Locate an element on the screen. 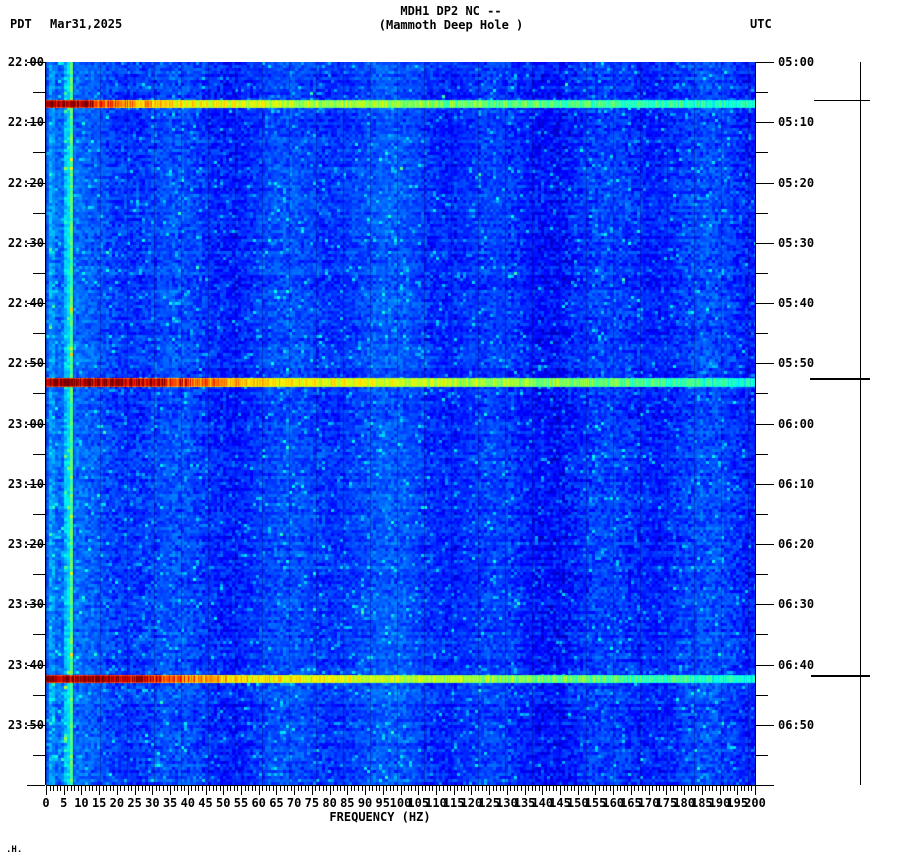  x-axis-label: 75 is located at coordinates (312, 803).